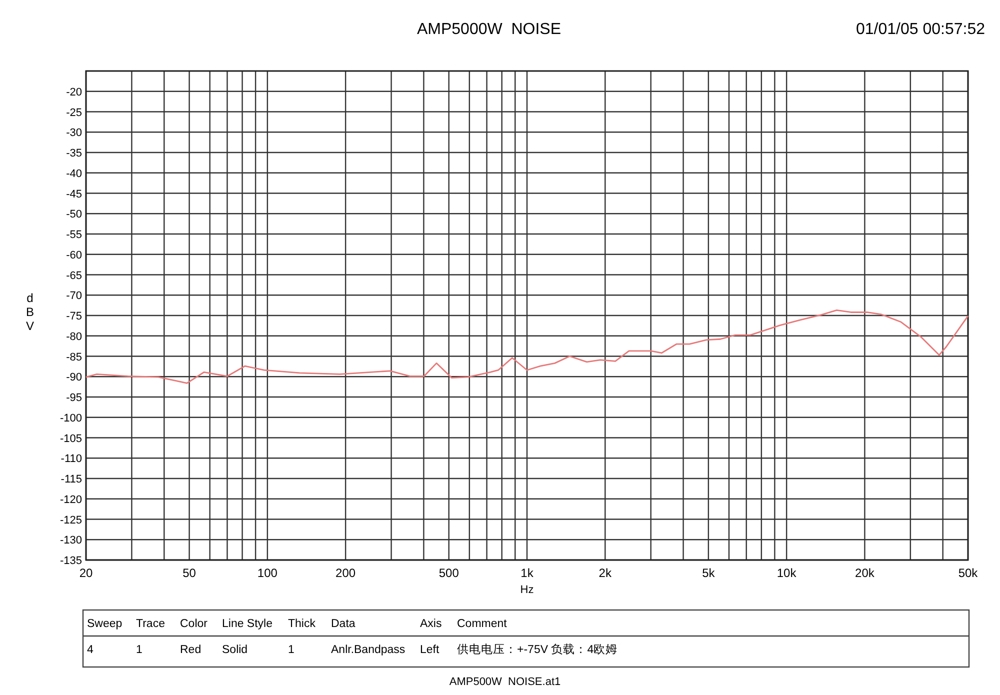  What do you see at coordinates (104, 624) in the screenshot?
I see `text: Sweep` at bounding box center [104, 624].